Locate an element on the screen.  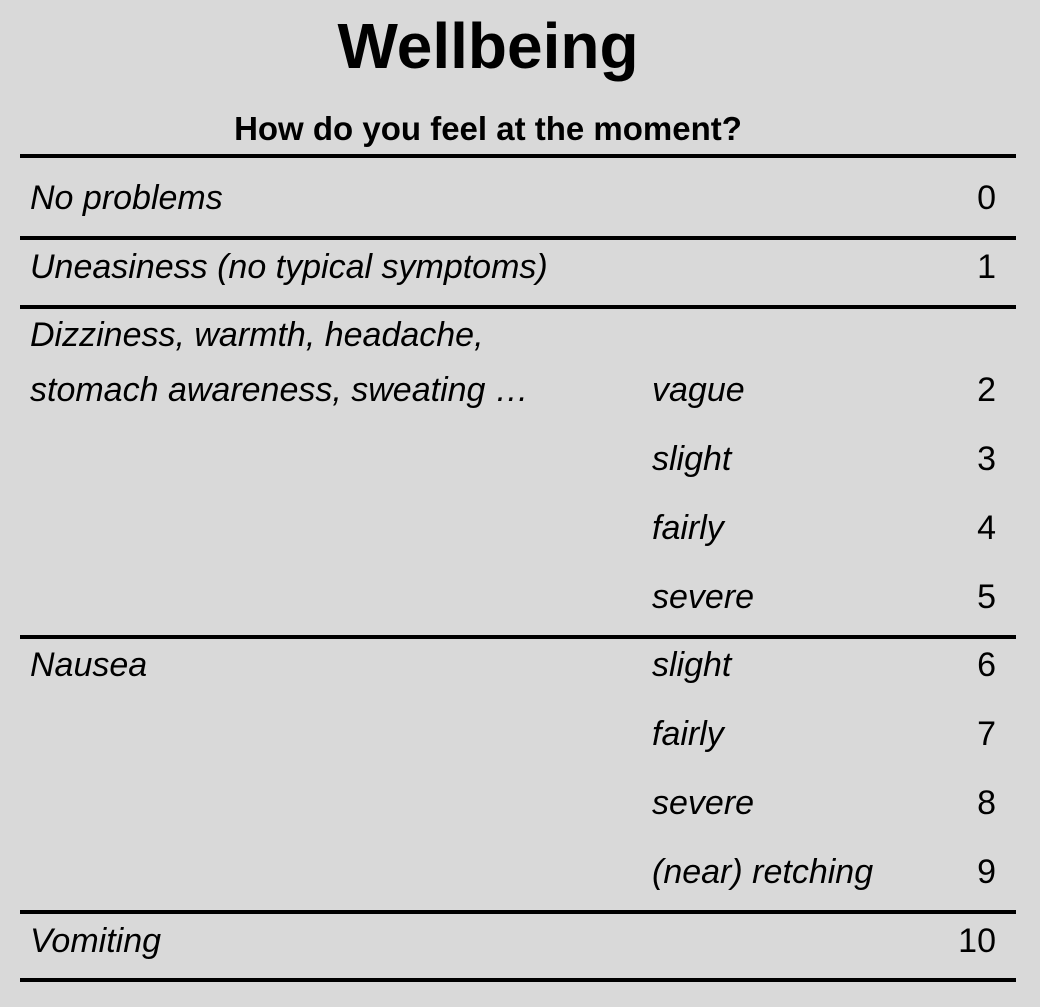
scale-question: How do you feel at the moment? is located at coordinates (488, 128).